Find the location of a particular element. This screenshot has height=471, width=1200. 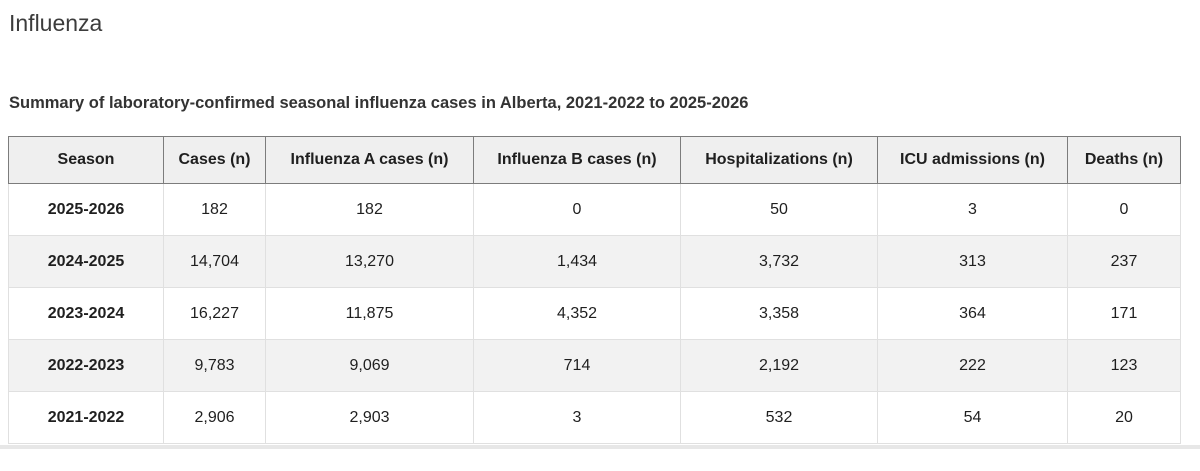

value-cell: 16,227 is located at coordinates (214, 313).